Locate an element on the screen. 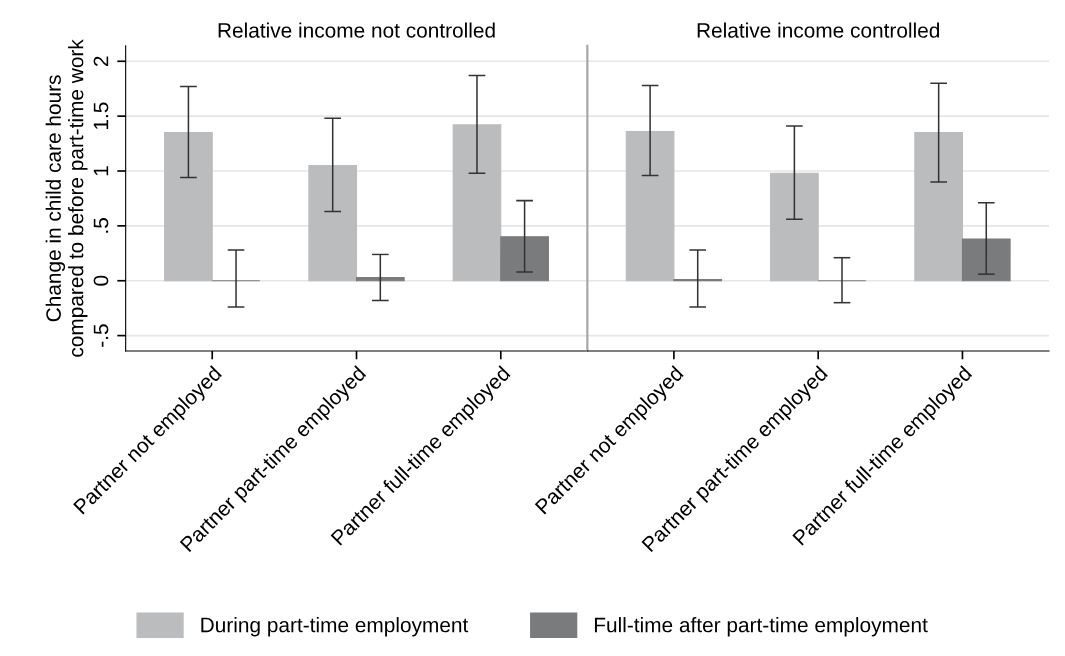 The height and width of the screenshot is (656, 1065). y-tick-label: .5 is located at coordinates (101, 225).